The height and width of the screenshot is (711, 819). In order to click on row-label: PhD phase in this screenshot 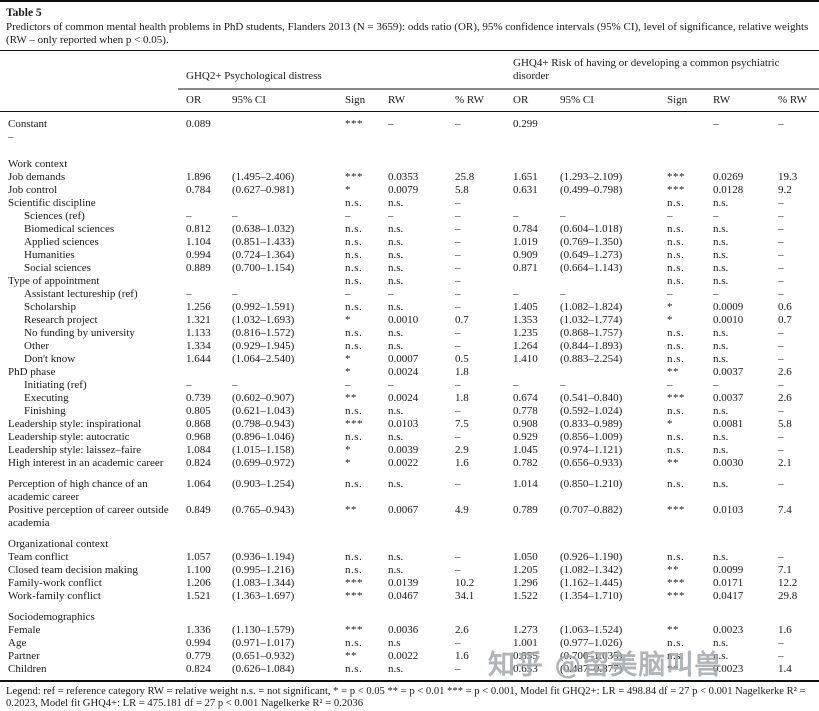, I will do `click(32, 371)`.